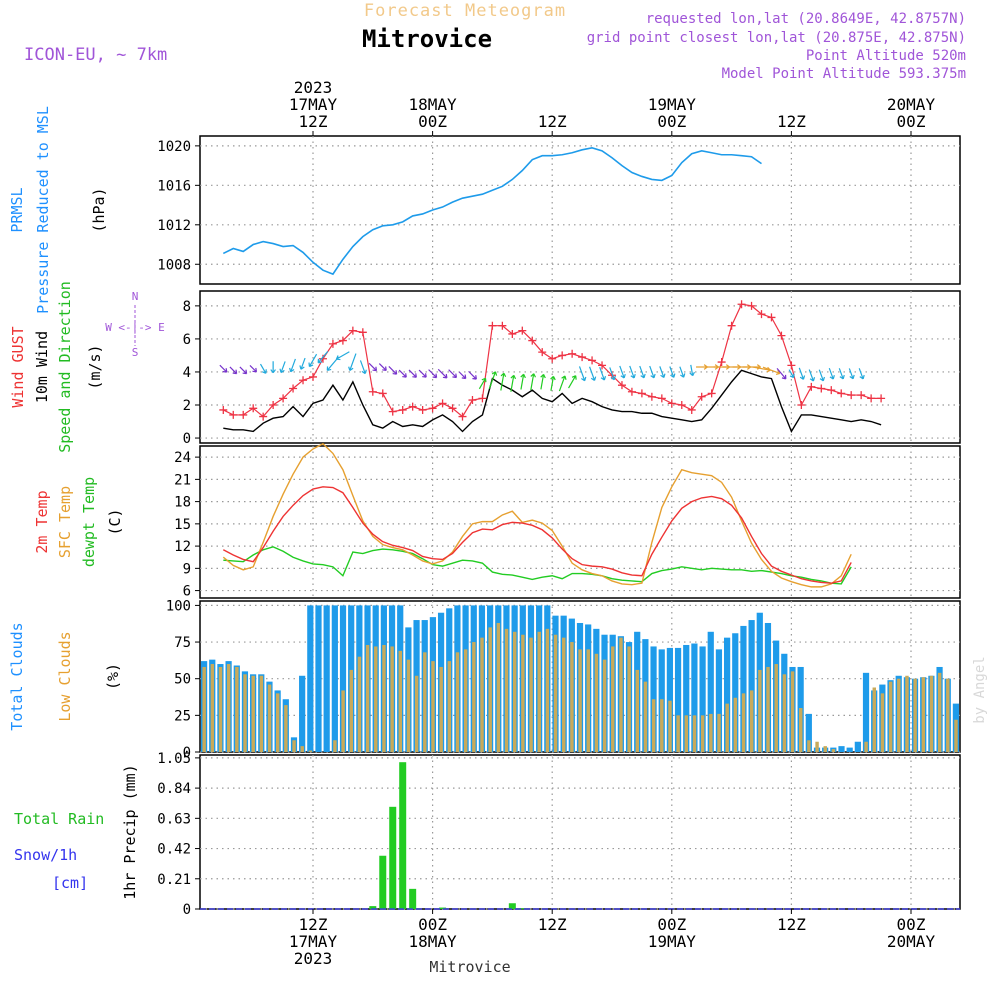 The image size is (1000, 1005). What do you see at coordinates (313, 958) in the screenshot?
I see `bottom-time-label: 2023` at bounding box center [313, 958].